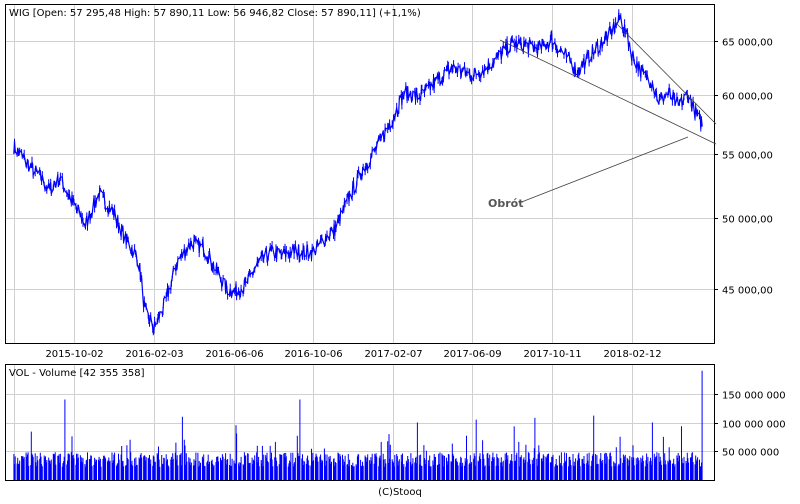  Describe the element at coordinates (747, 156) in the screenshot. I see `y-tick-label: 55 000,00` at that location.